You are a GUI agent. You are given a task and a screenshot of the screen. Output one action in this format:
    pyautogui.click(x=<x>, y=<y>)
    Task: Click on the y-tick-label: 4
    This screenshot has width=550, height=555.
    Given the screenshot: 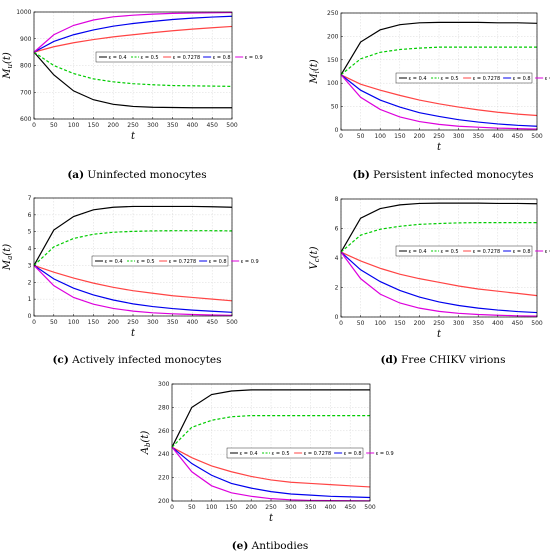 What is the action you would take?
    pyautogui.click(x=337, y=258)
    